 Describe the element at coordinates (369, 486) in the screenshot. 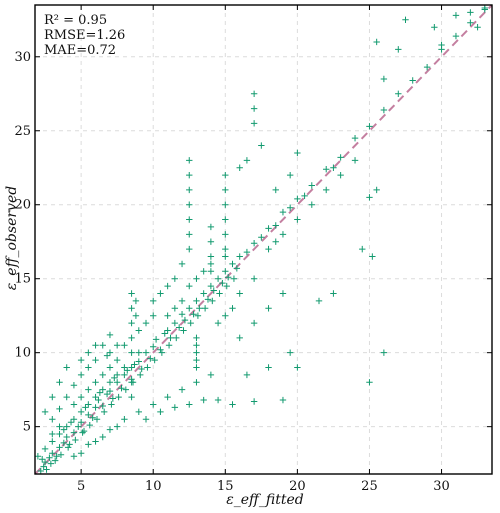

I see `x-tick-label: 25` at that location.